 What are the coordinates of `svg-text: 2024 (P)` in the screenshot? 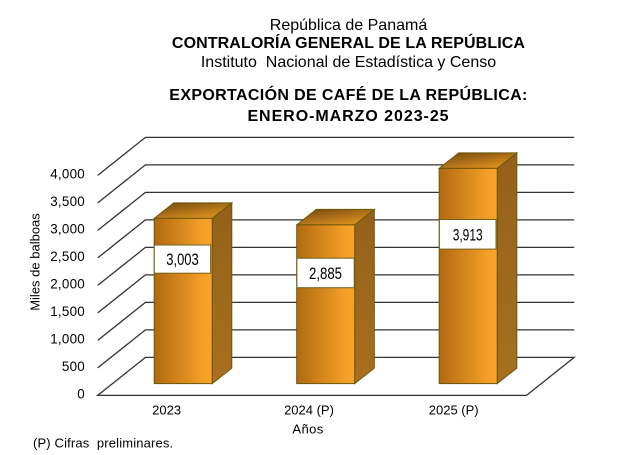 It's located at (309, 410).